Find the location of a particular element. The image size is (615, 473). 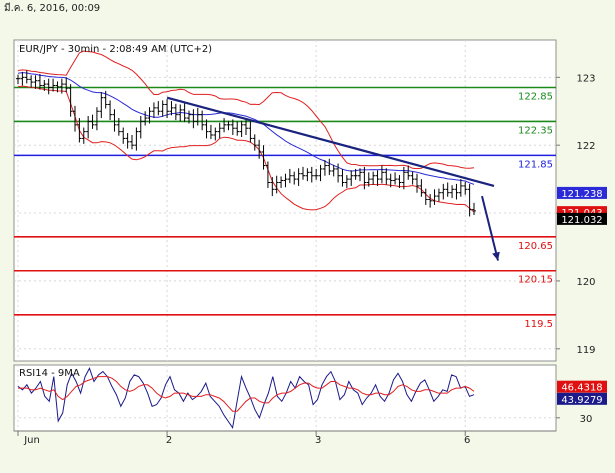

trendline is located at coordinates (330, 141).